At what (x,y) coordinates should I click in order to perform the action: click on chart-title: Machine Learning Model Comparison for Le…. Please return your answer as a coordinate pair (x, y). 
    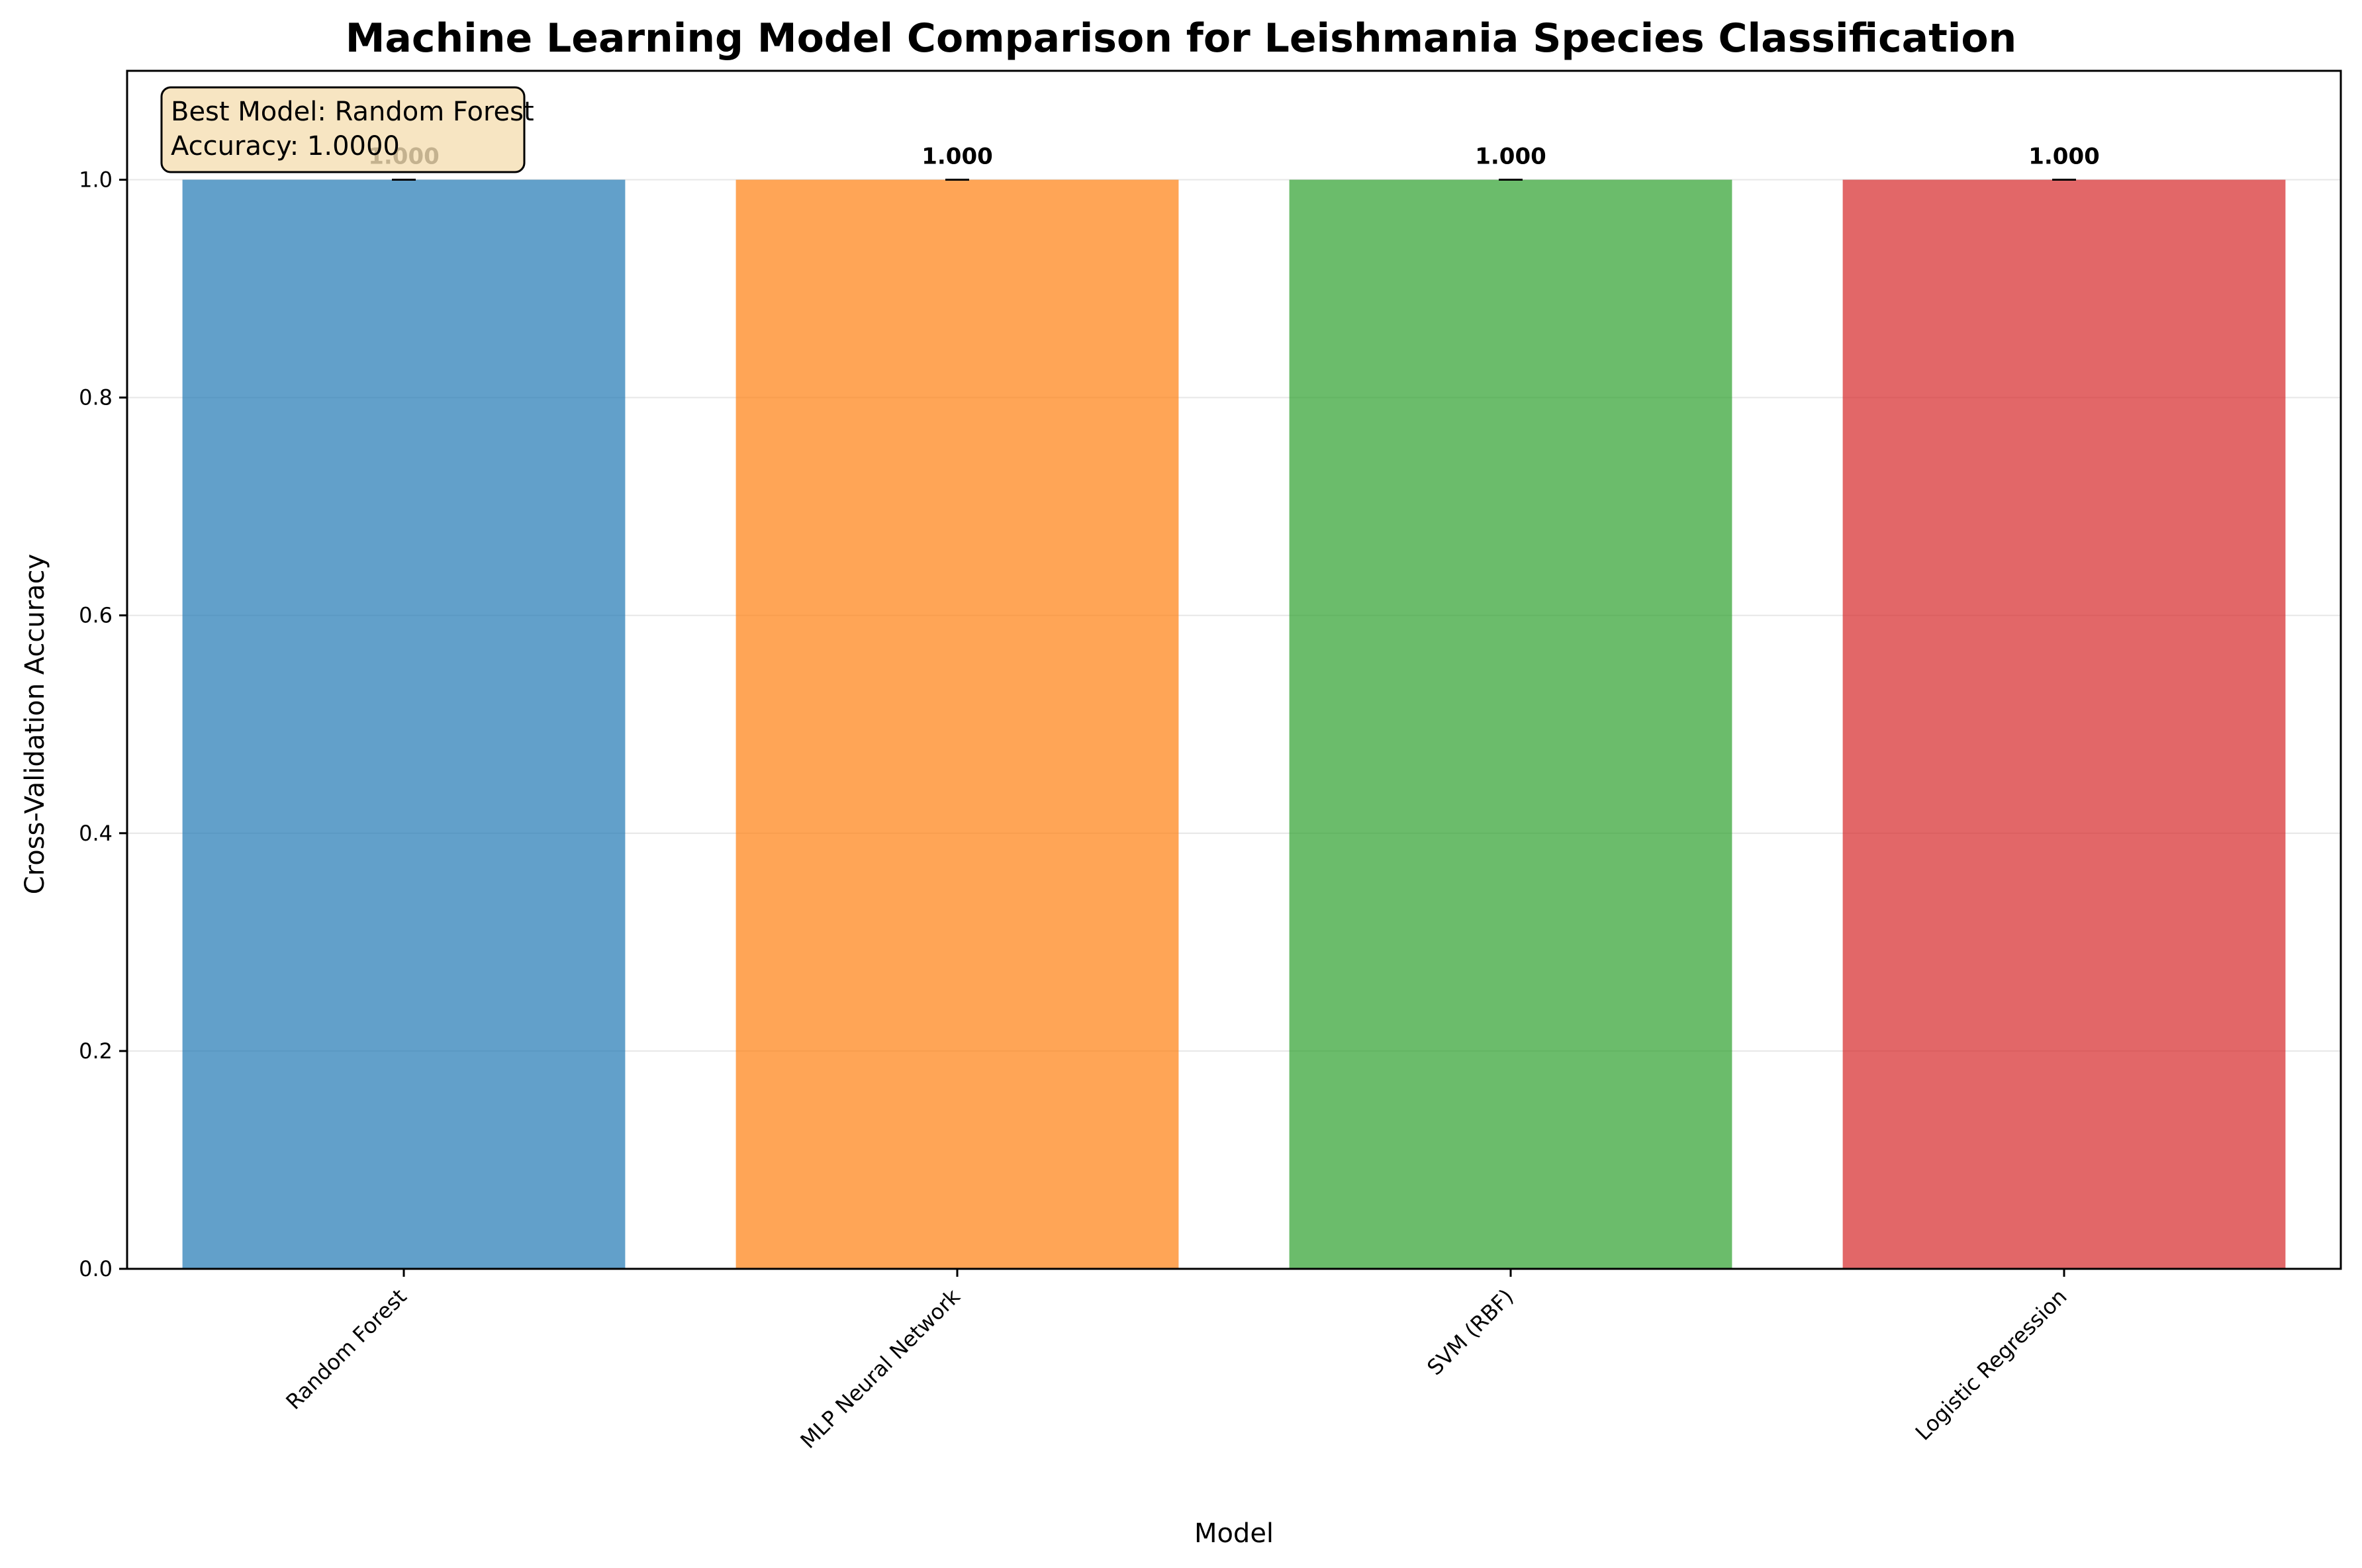
    Looking at the image, I should click on (1181, 38).